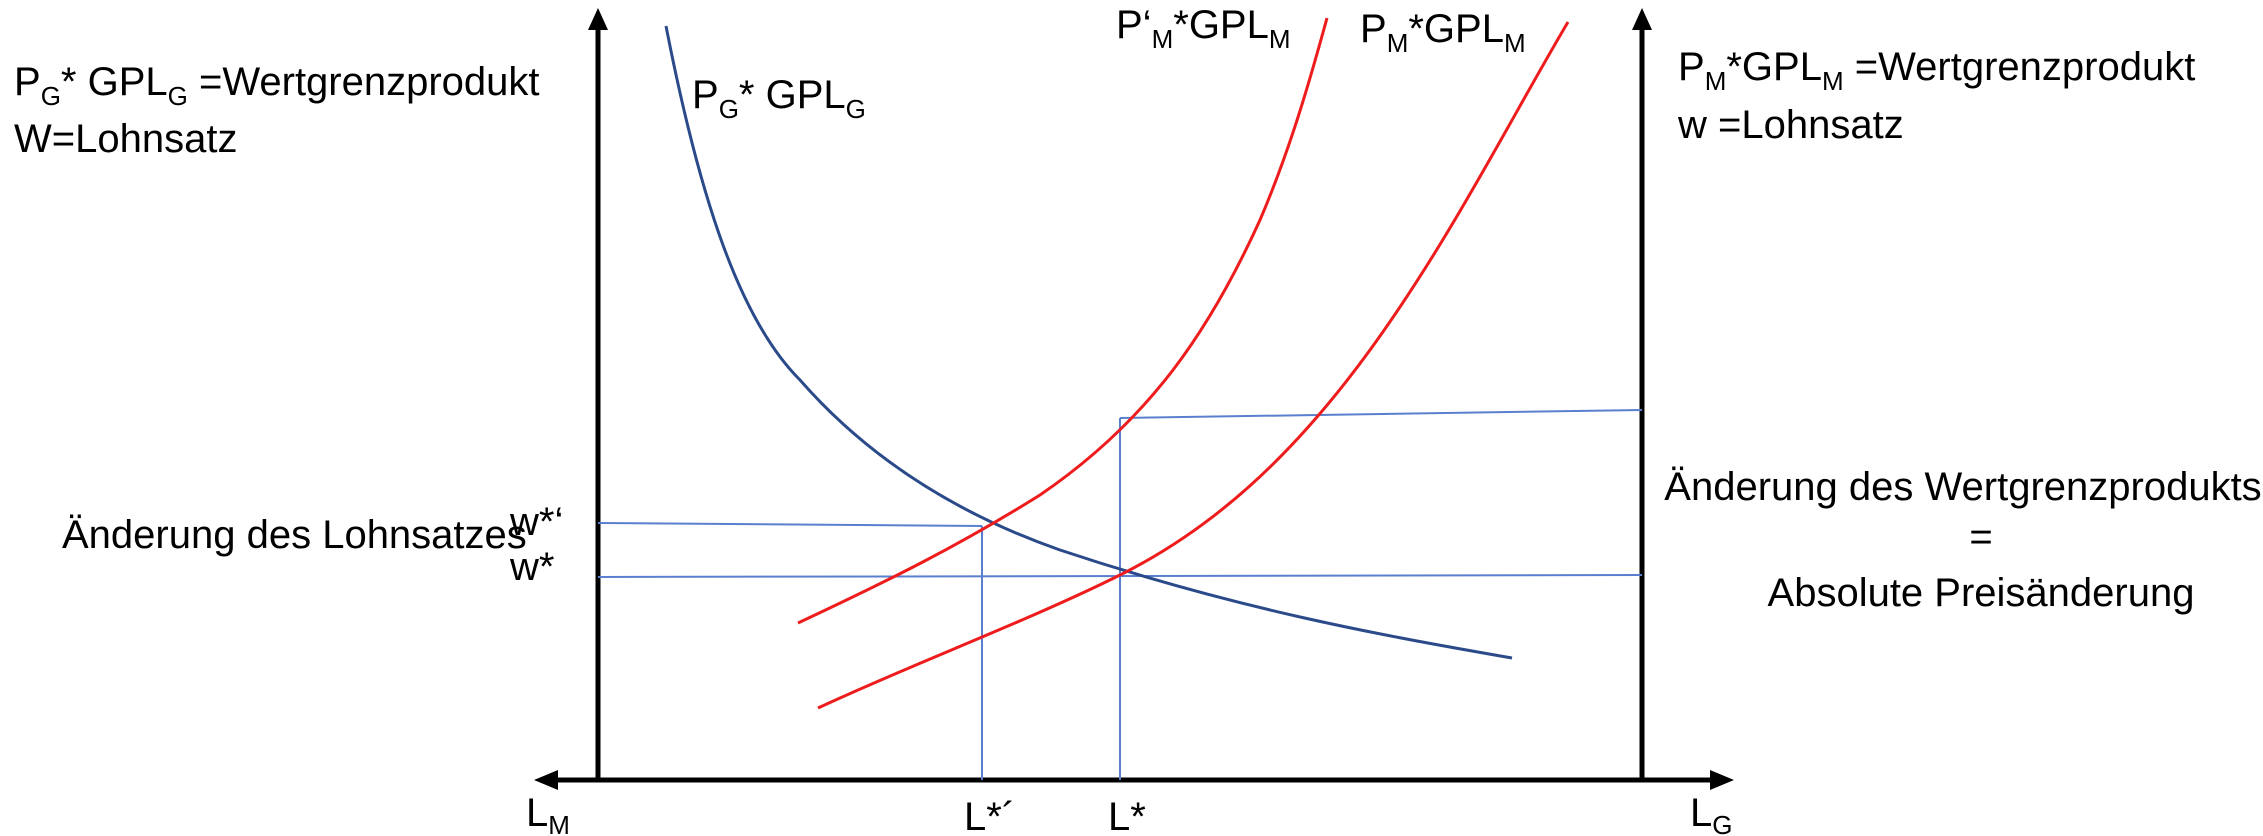 The image size is (2263, 836). I want to click on right-annotation-line3: Absolute Preisänderung, so click(1981, 593).